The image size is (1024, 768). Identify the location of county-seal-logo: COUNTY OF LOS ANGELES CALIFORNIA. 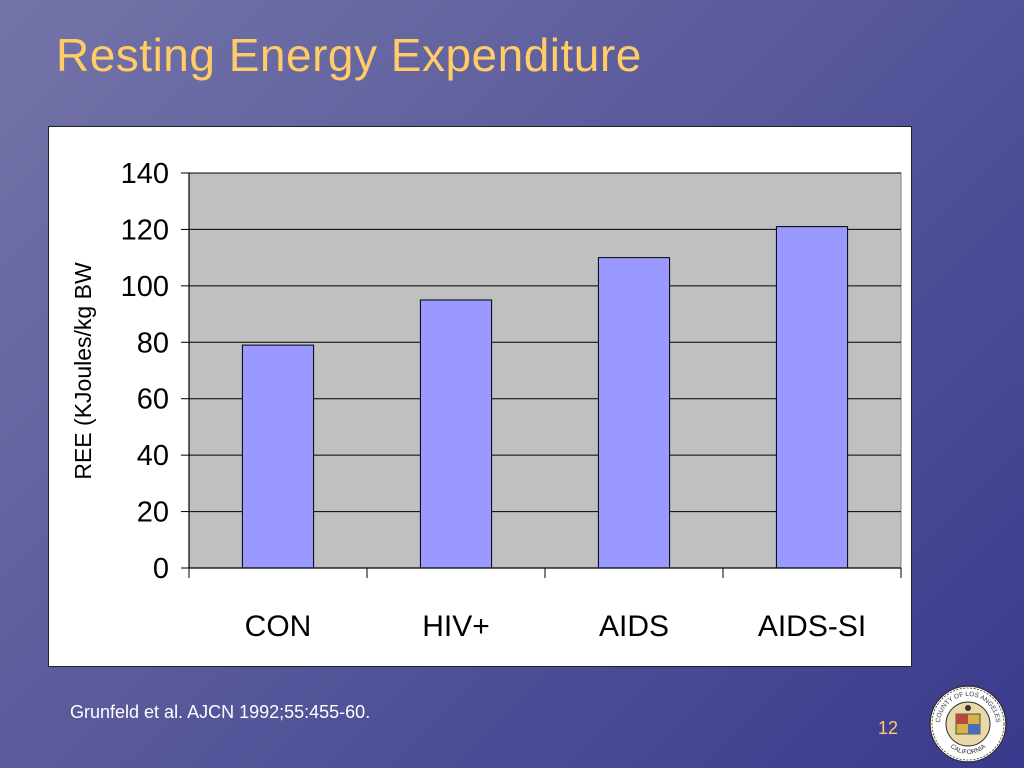
(968, 724).